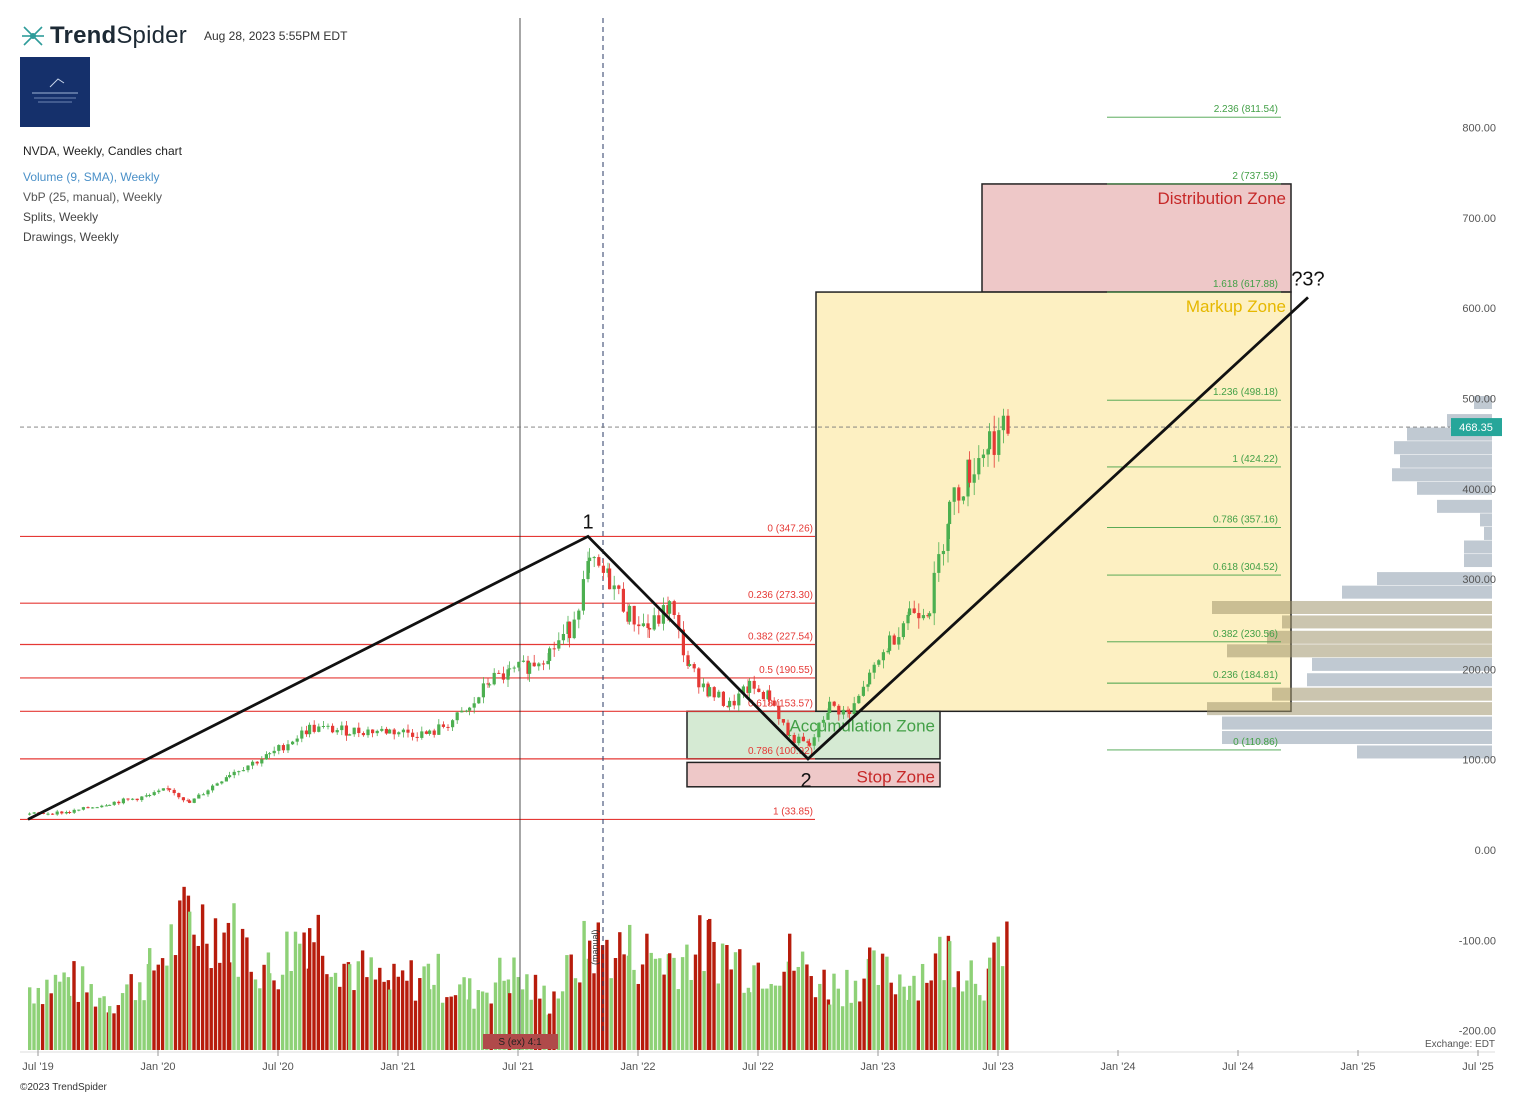 This screenshot has height=1097, width=1522. I want to click on legend-main: NVDA, Weekly, Candles chart, so click(102, 151).